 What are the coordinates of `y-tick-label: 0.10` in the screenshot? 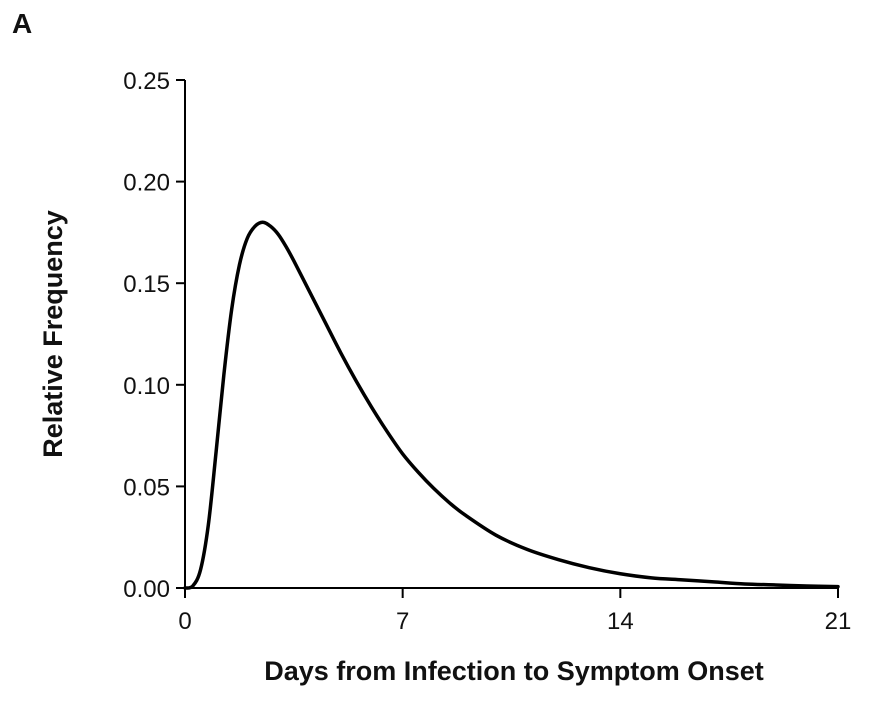 It's located at (146, 386).